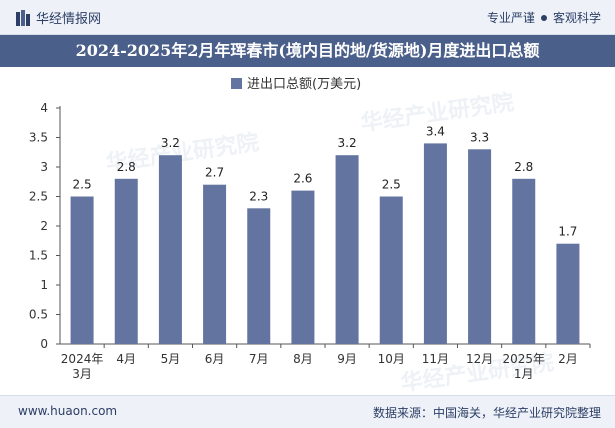 Image resolution: width=615 pixels, height=428 pixels. What do you see at coordinates (38, 315) in the screenshot?
I see `y-tick-label: 0.5` at bounding box center [38, 315].